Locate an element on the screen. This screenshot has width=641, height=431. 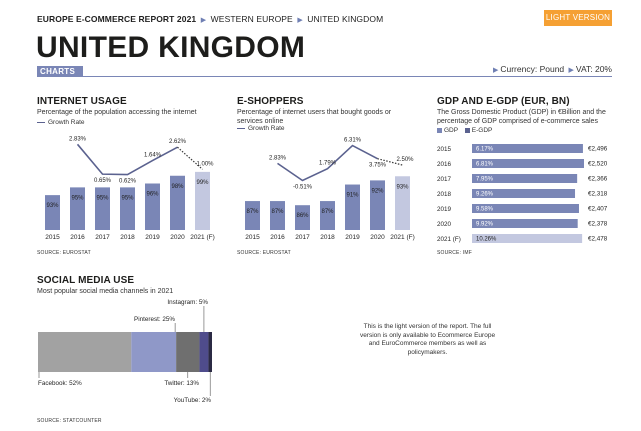
egdp-label: 6.81% is located at coordinates (485, 165).